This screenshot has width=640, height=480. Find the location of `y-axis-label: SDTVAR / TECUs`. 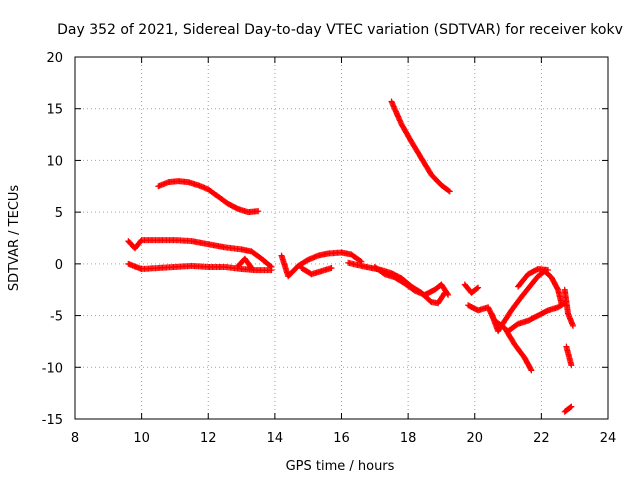

y-axis-label: SDTVAR / TECUs is located at coordinates (14, 238).